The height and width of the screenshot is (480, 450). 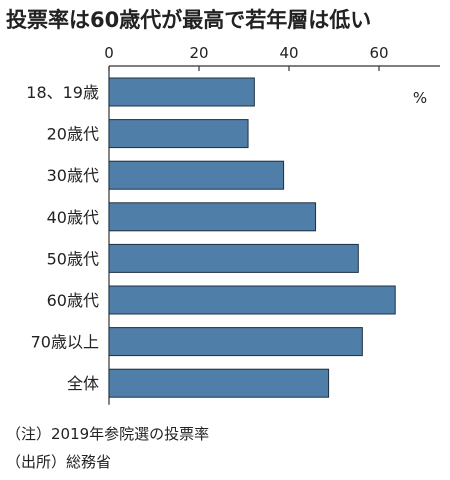 I want to click on category-label: 20歳代, so click(x=73, y=134).